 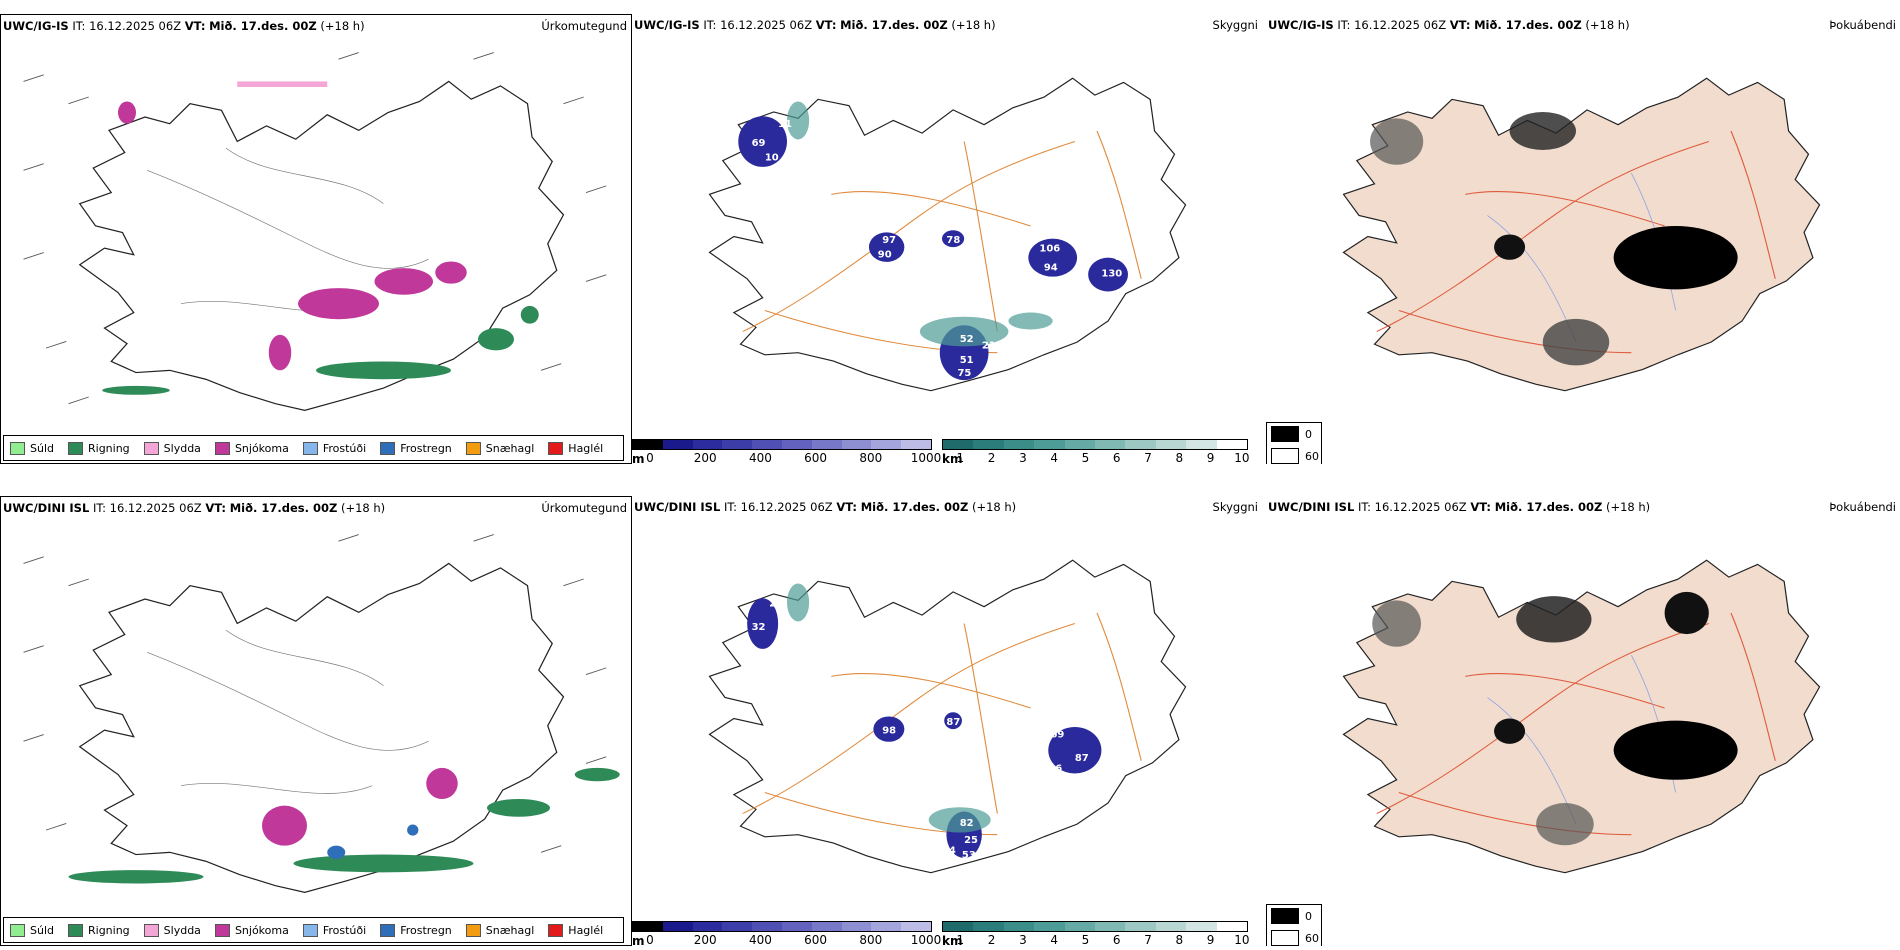 What do you see at coordinates (786, 451) in the screenshot?
I see `ceiling-colorbar-top: 0 200 400 600 800 1000 m` at bounding box center [786, 451].